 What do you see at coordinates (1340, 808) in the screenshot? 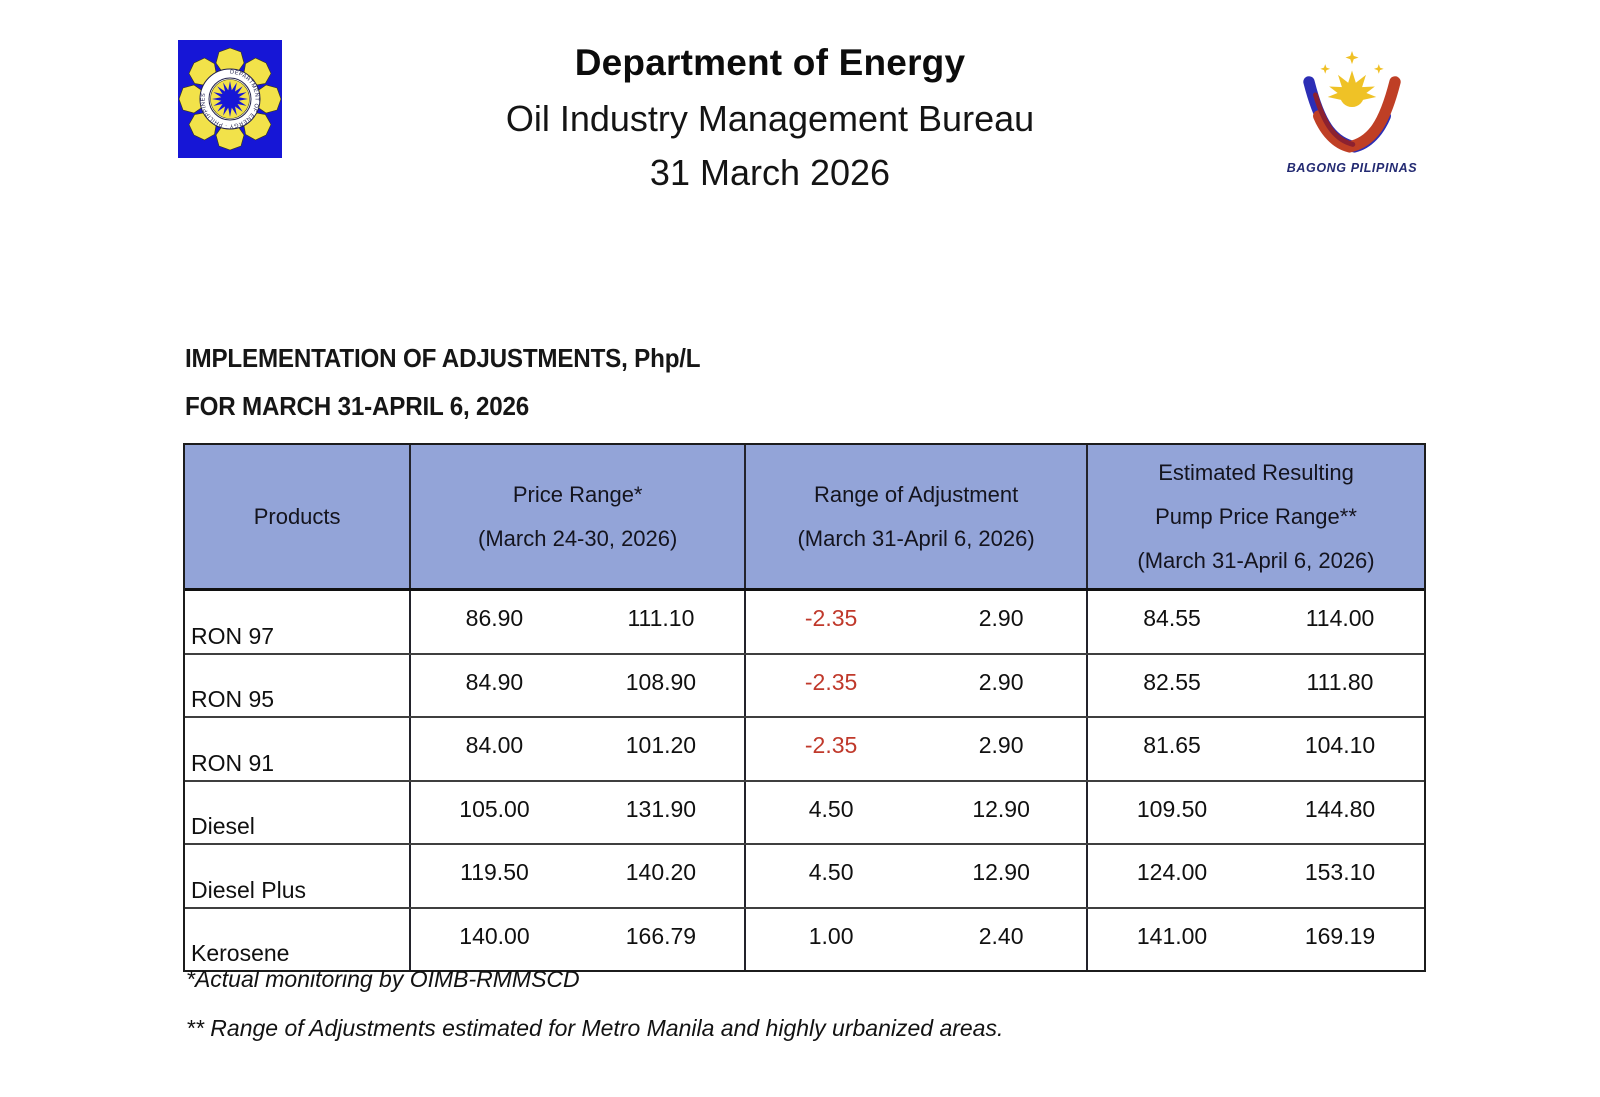
I see `pump-max-value: 144.80` at bounding box center [1340, 808].